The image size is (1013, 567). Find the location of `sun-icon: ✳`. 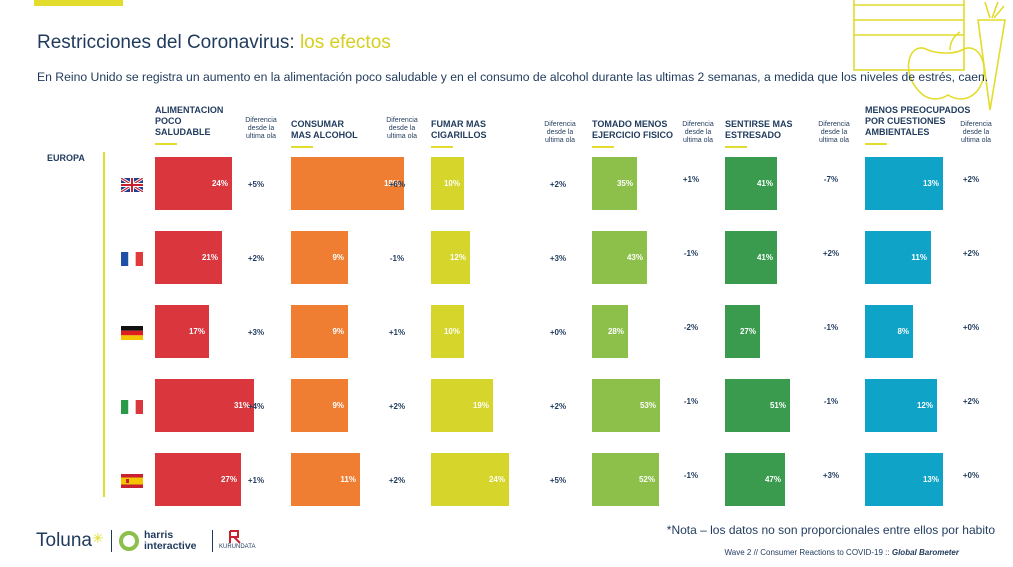

sun-icon: ✳ is located at coordinates (98, 538).